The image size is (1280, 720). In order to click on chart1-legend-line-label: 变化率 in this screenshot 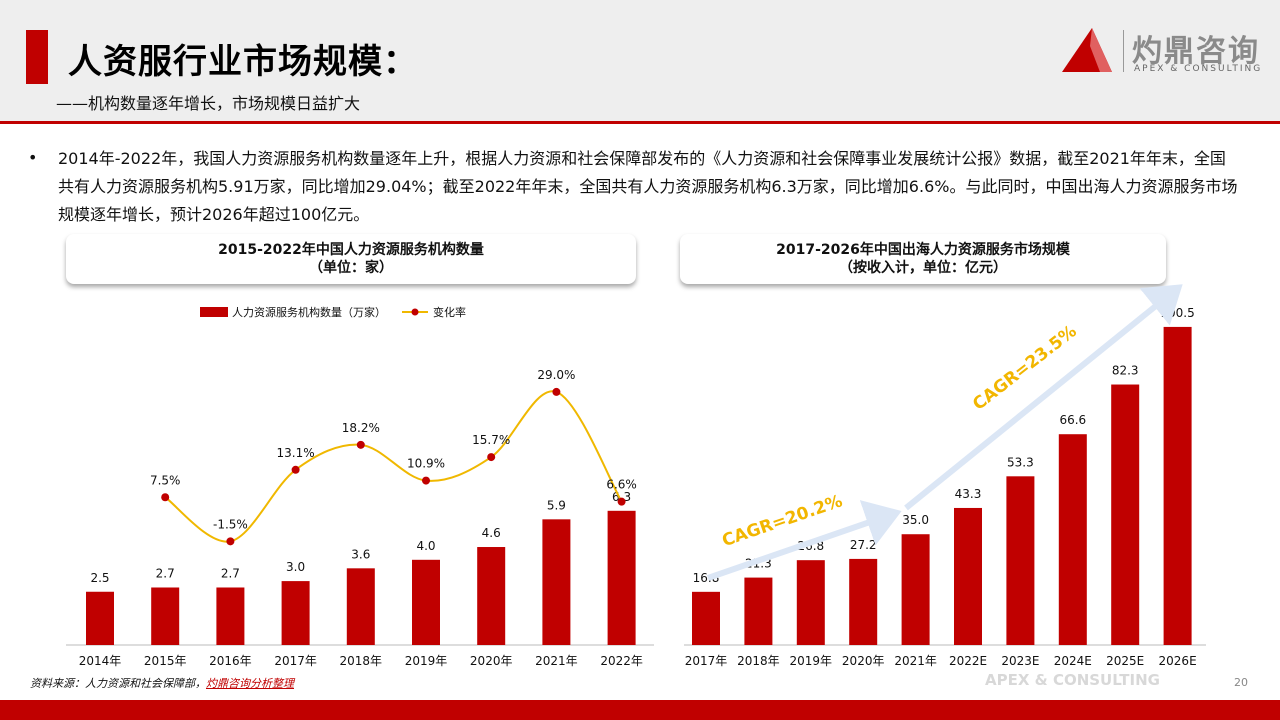, I will do `click(449, 312)`.